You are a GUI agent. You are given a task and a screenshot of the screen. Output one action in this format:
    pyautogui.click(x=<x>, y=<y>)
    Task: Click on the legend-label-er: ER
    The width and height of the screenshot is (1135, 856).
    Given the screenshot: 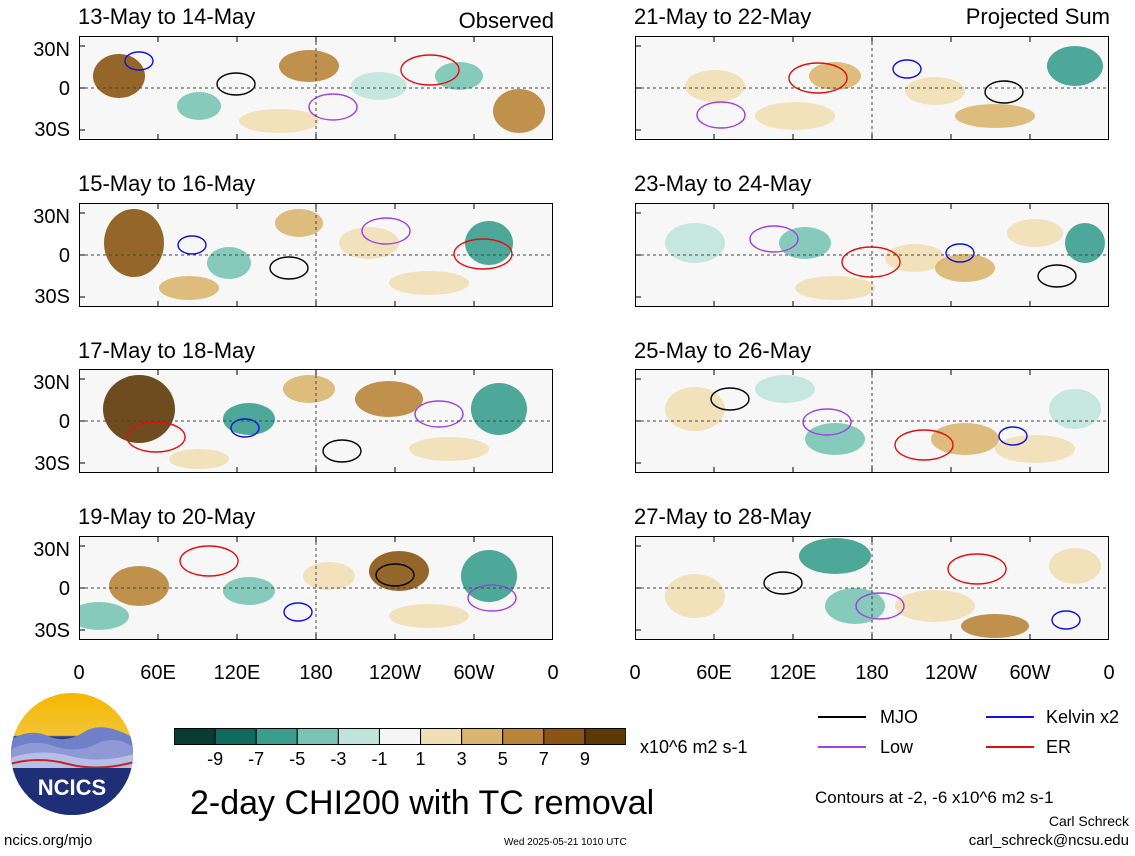 What is the action you would take?
    pyautogui.click(x=1059, y=747)
    